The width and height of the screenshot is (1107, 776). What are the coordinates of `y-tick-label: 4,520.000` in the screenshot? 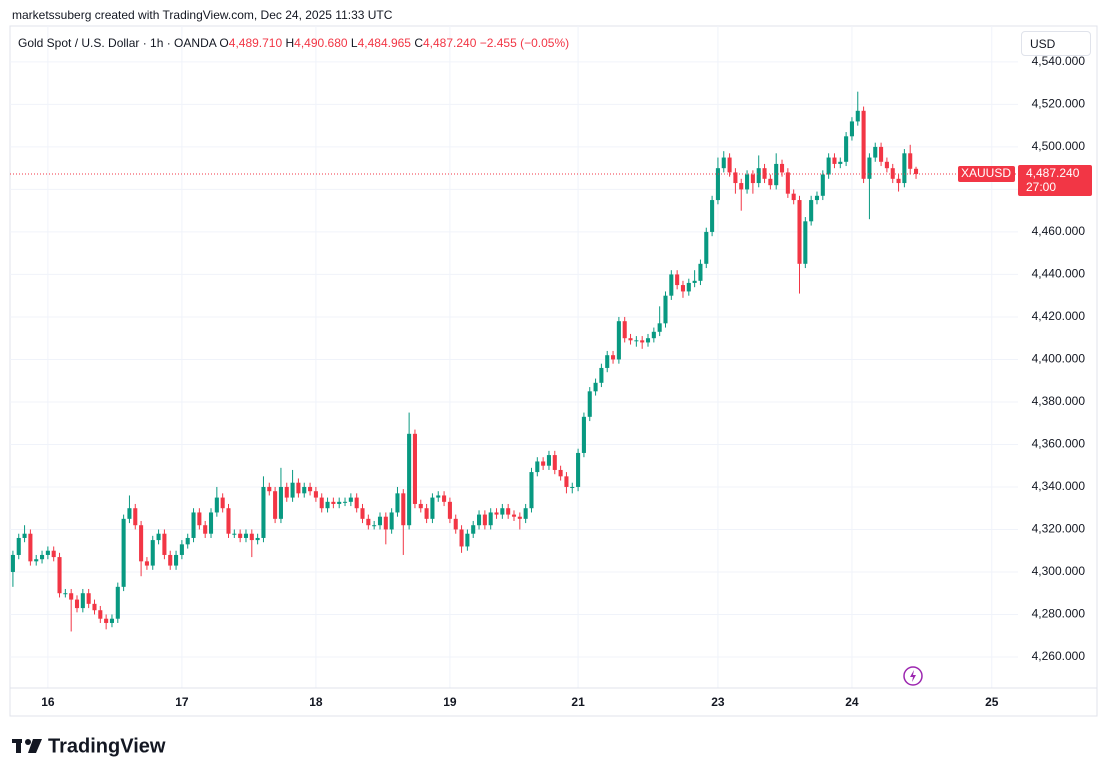 It's located at (1059, 104).